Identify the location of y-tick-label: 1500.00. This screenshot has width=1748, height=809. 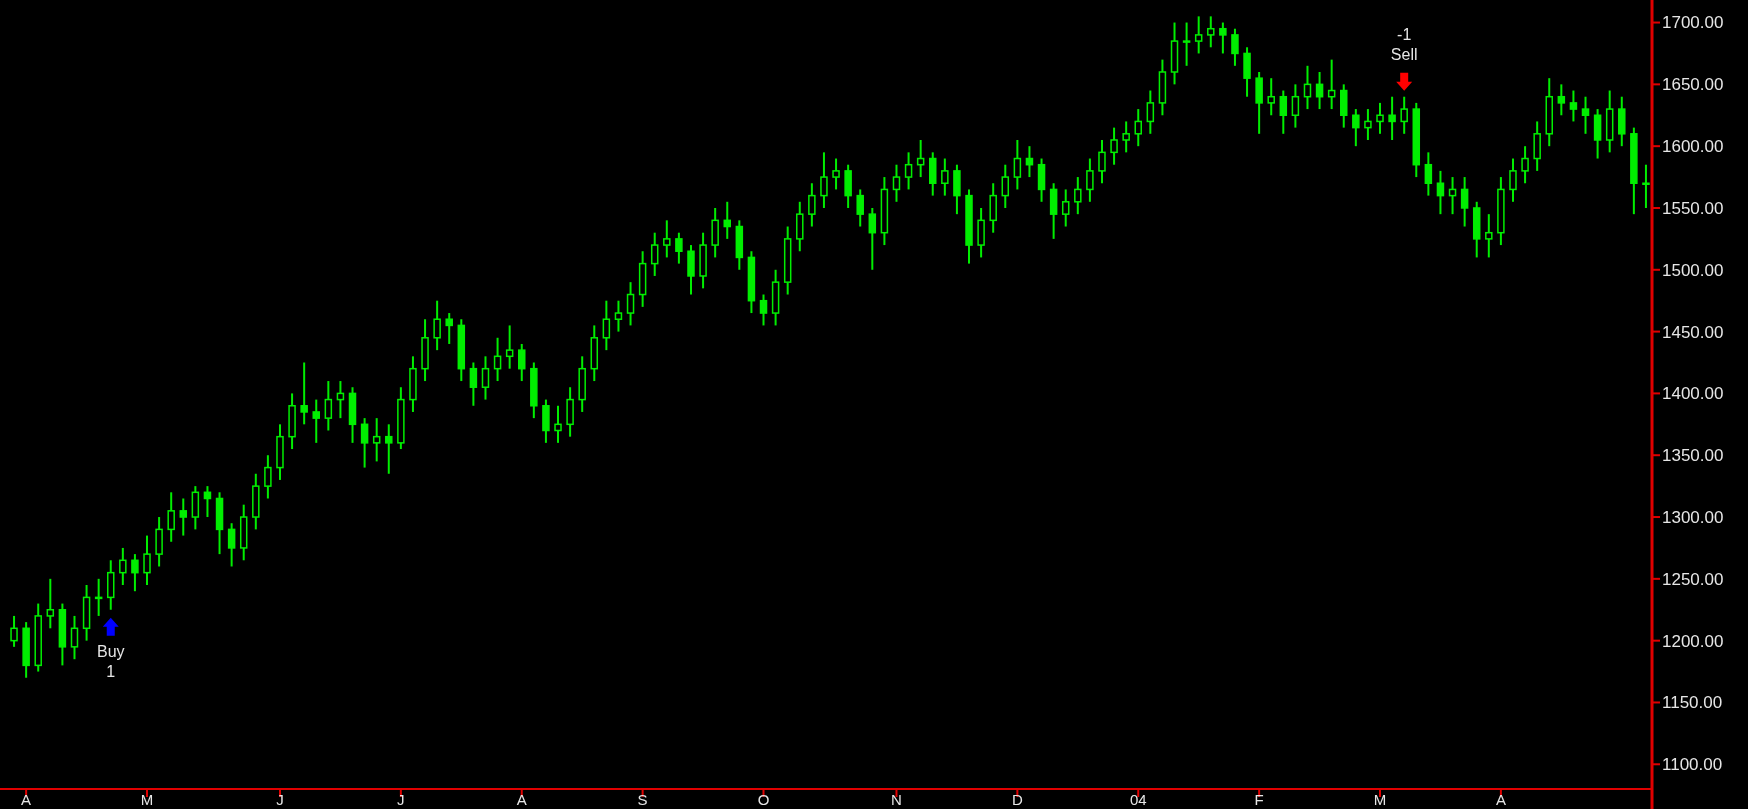
(1693, 270).